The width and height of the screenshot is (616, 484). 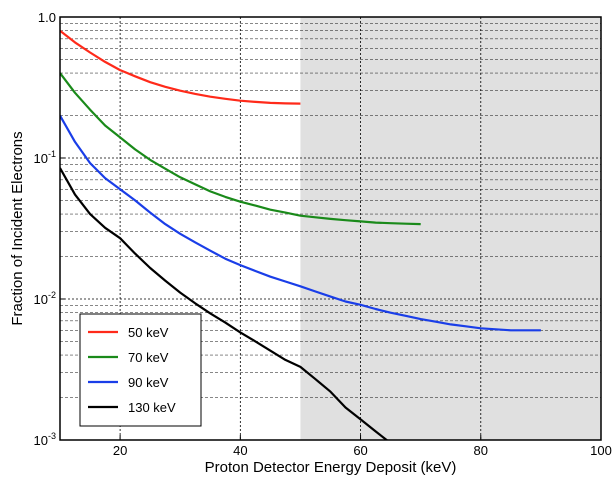 I want to click on y-tick-label: 1.0, so click(x=47, y=17).